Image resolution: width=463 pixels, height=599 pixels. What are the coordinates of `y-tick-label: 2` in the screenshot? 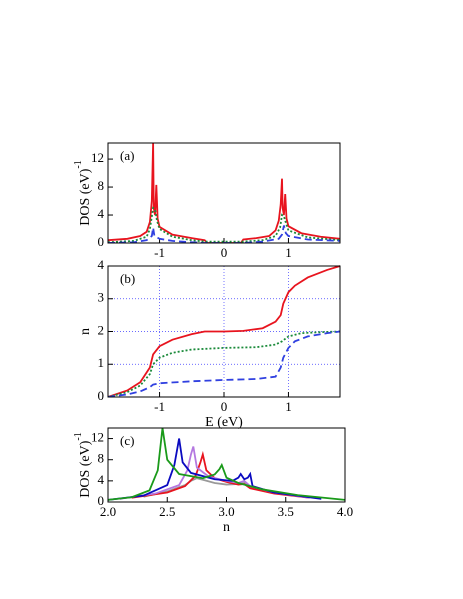 It's located at (101, 329).